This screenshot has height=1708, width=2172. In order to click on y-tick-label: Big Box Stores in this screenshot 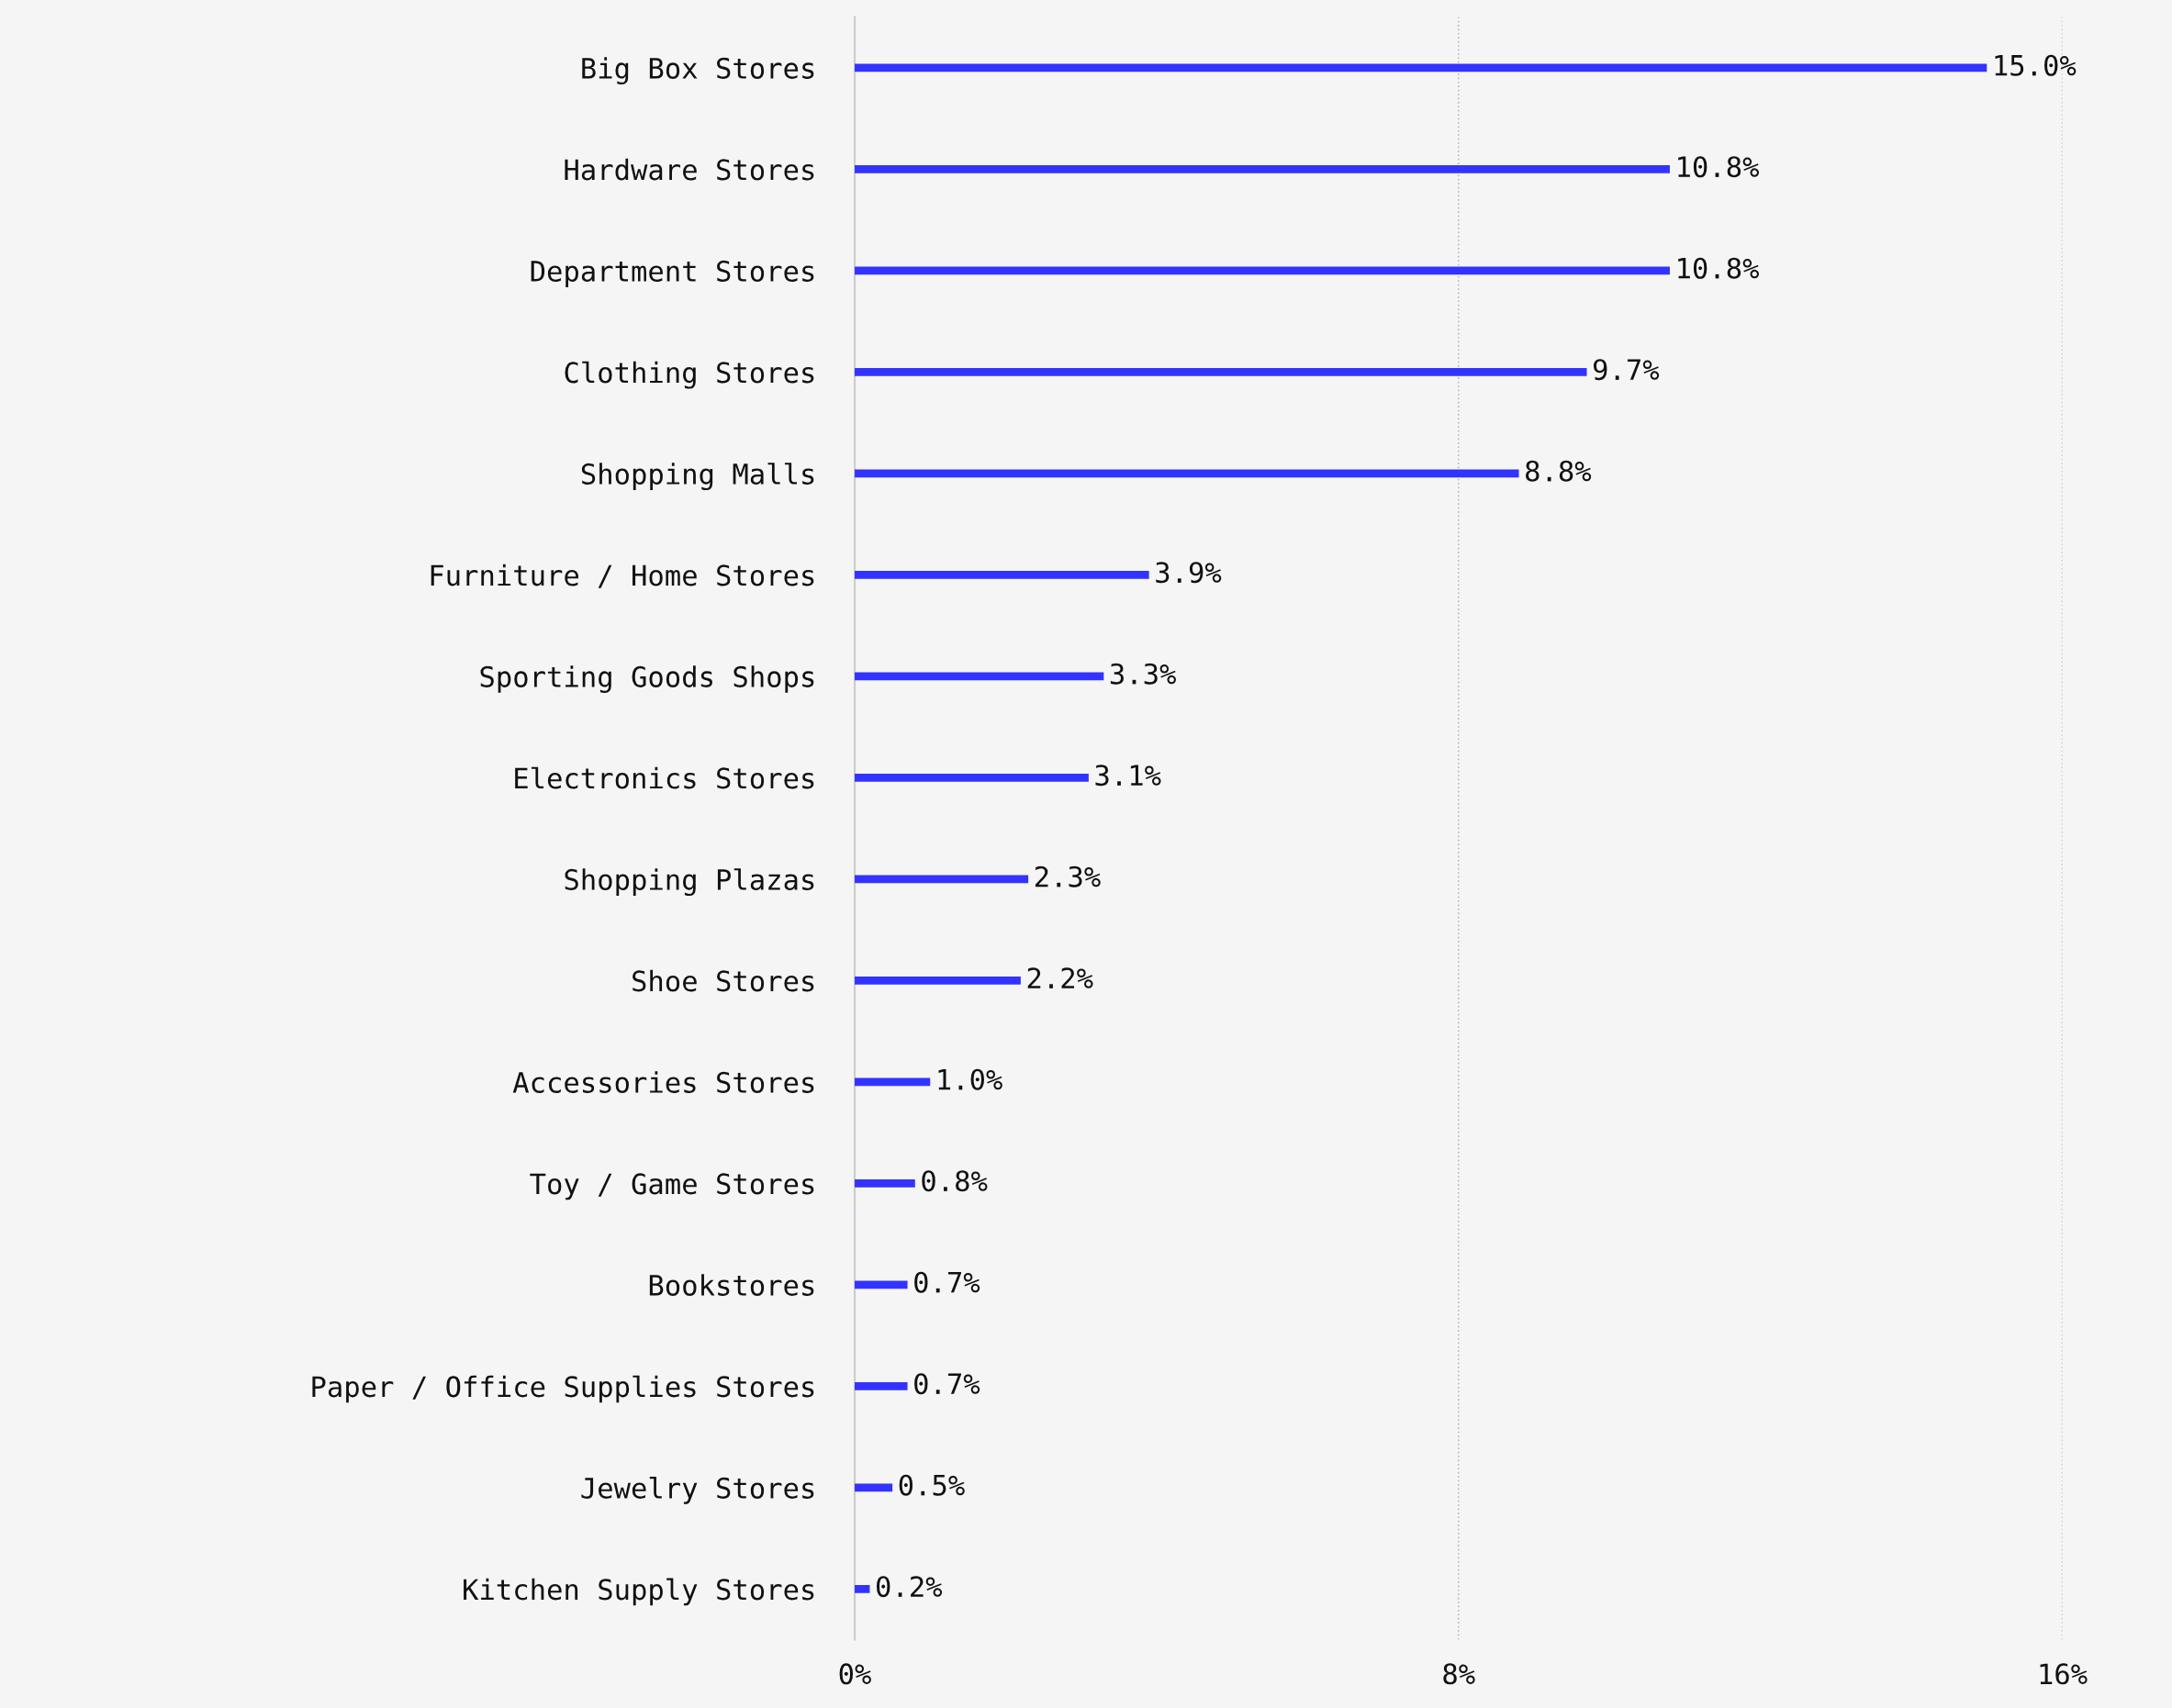, I will do `click(698, 71)`.